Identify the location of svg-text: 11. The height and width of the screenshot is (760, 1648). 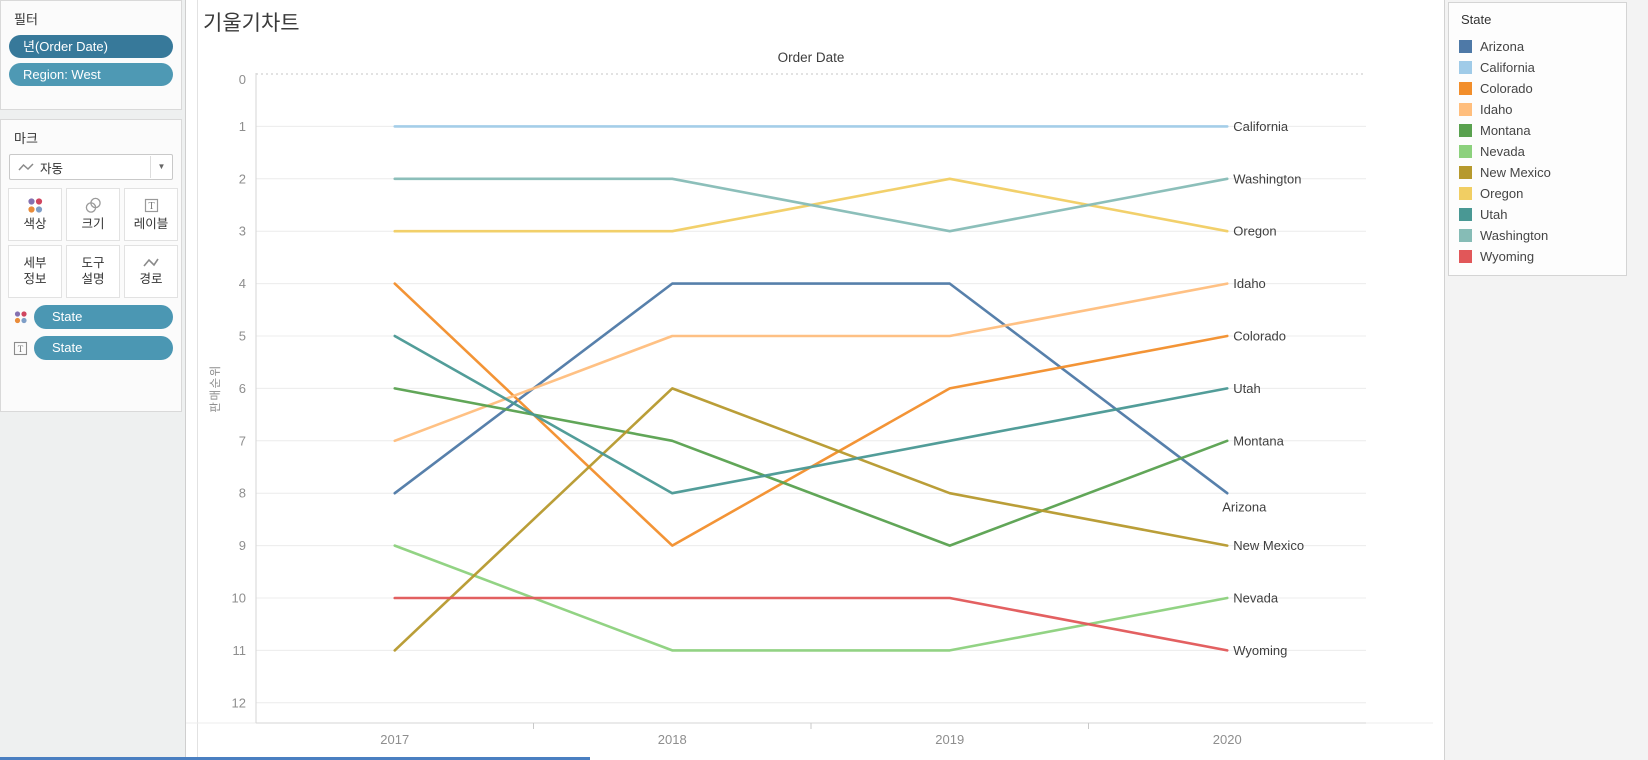
(240, 650).